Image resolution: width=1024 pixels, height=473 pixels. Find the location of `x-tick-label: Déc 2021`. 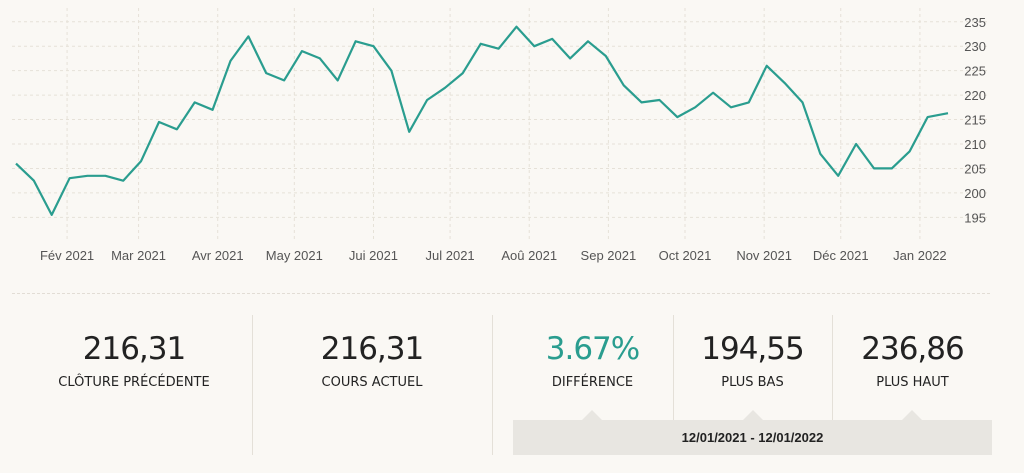

x-tick-label: Déc 2021 is located at coordinates (841, 255).